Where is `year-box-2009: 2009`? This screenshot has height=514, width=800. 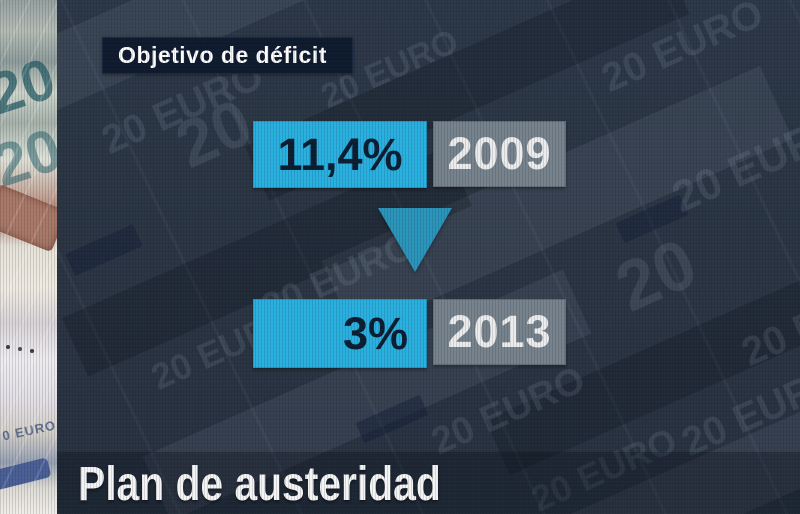
year-box-2009: 2009 is located at coordinates (499, 154).